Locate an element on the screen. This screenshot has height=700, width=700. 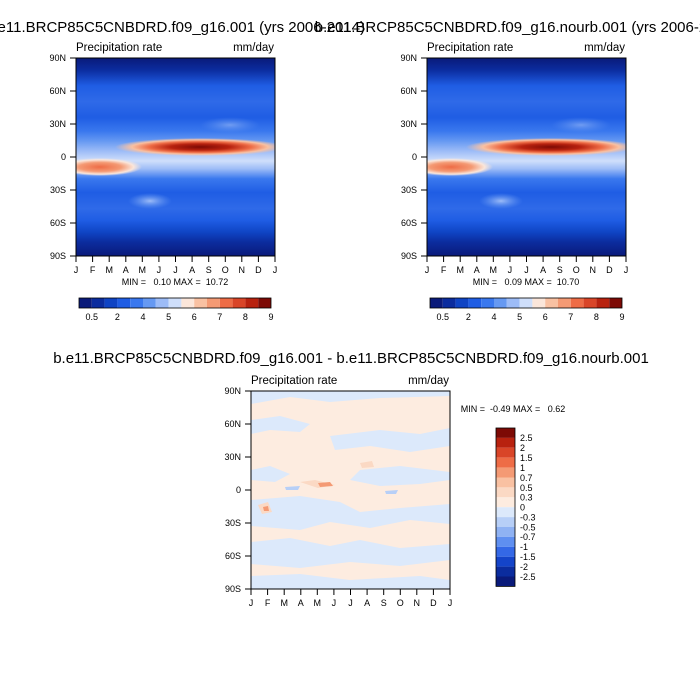
positive-region is located at coordinates (316, 487).